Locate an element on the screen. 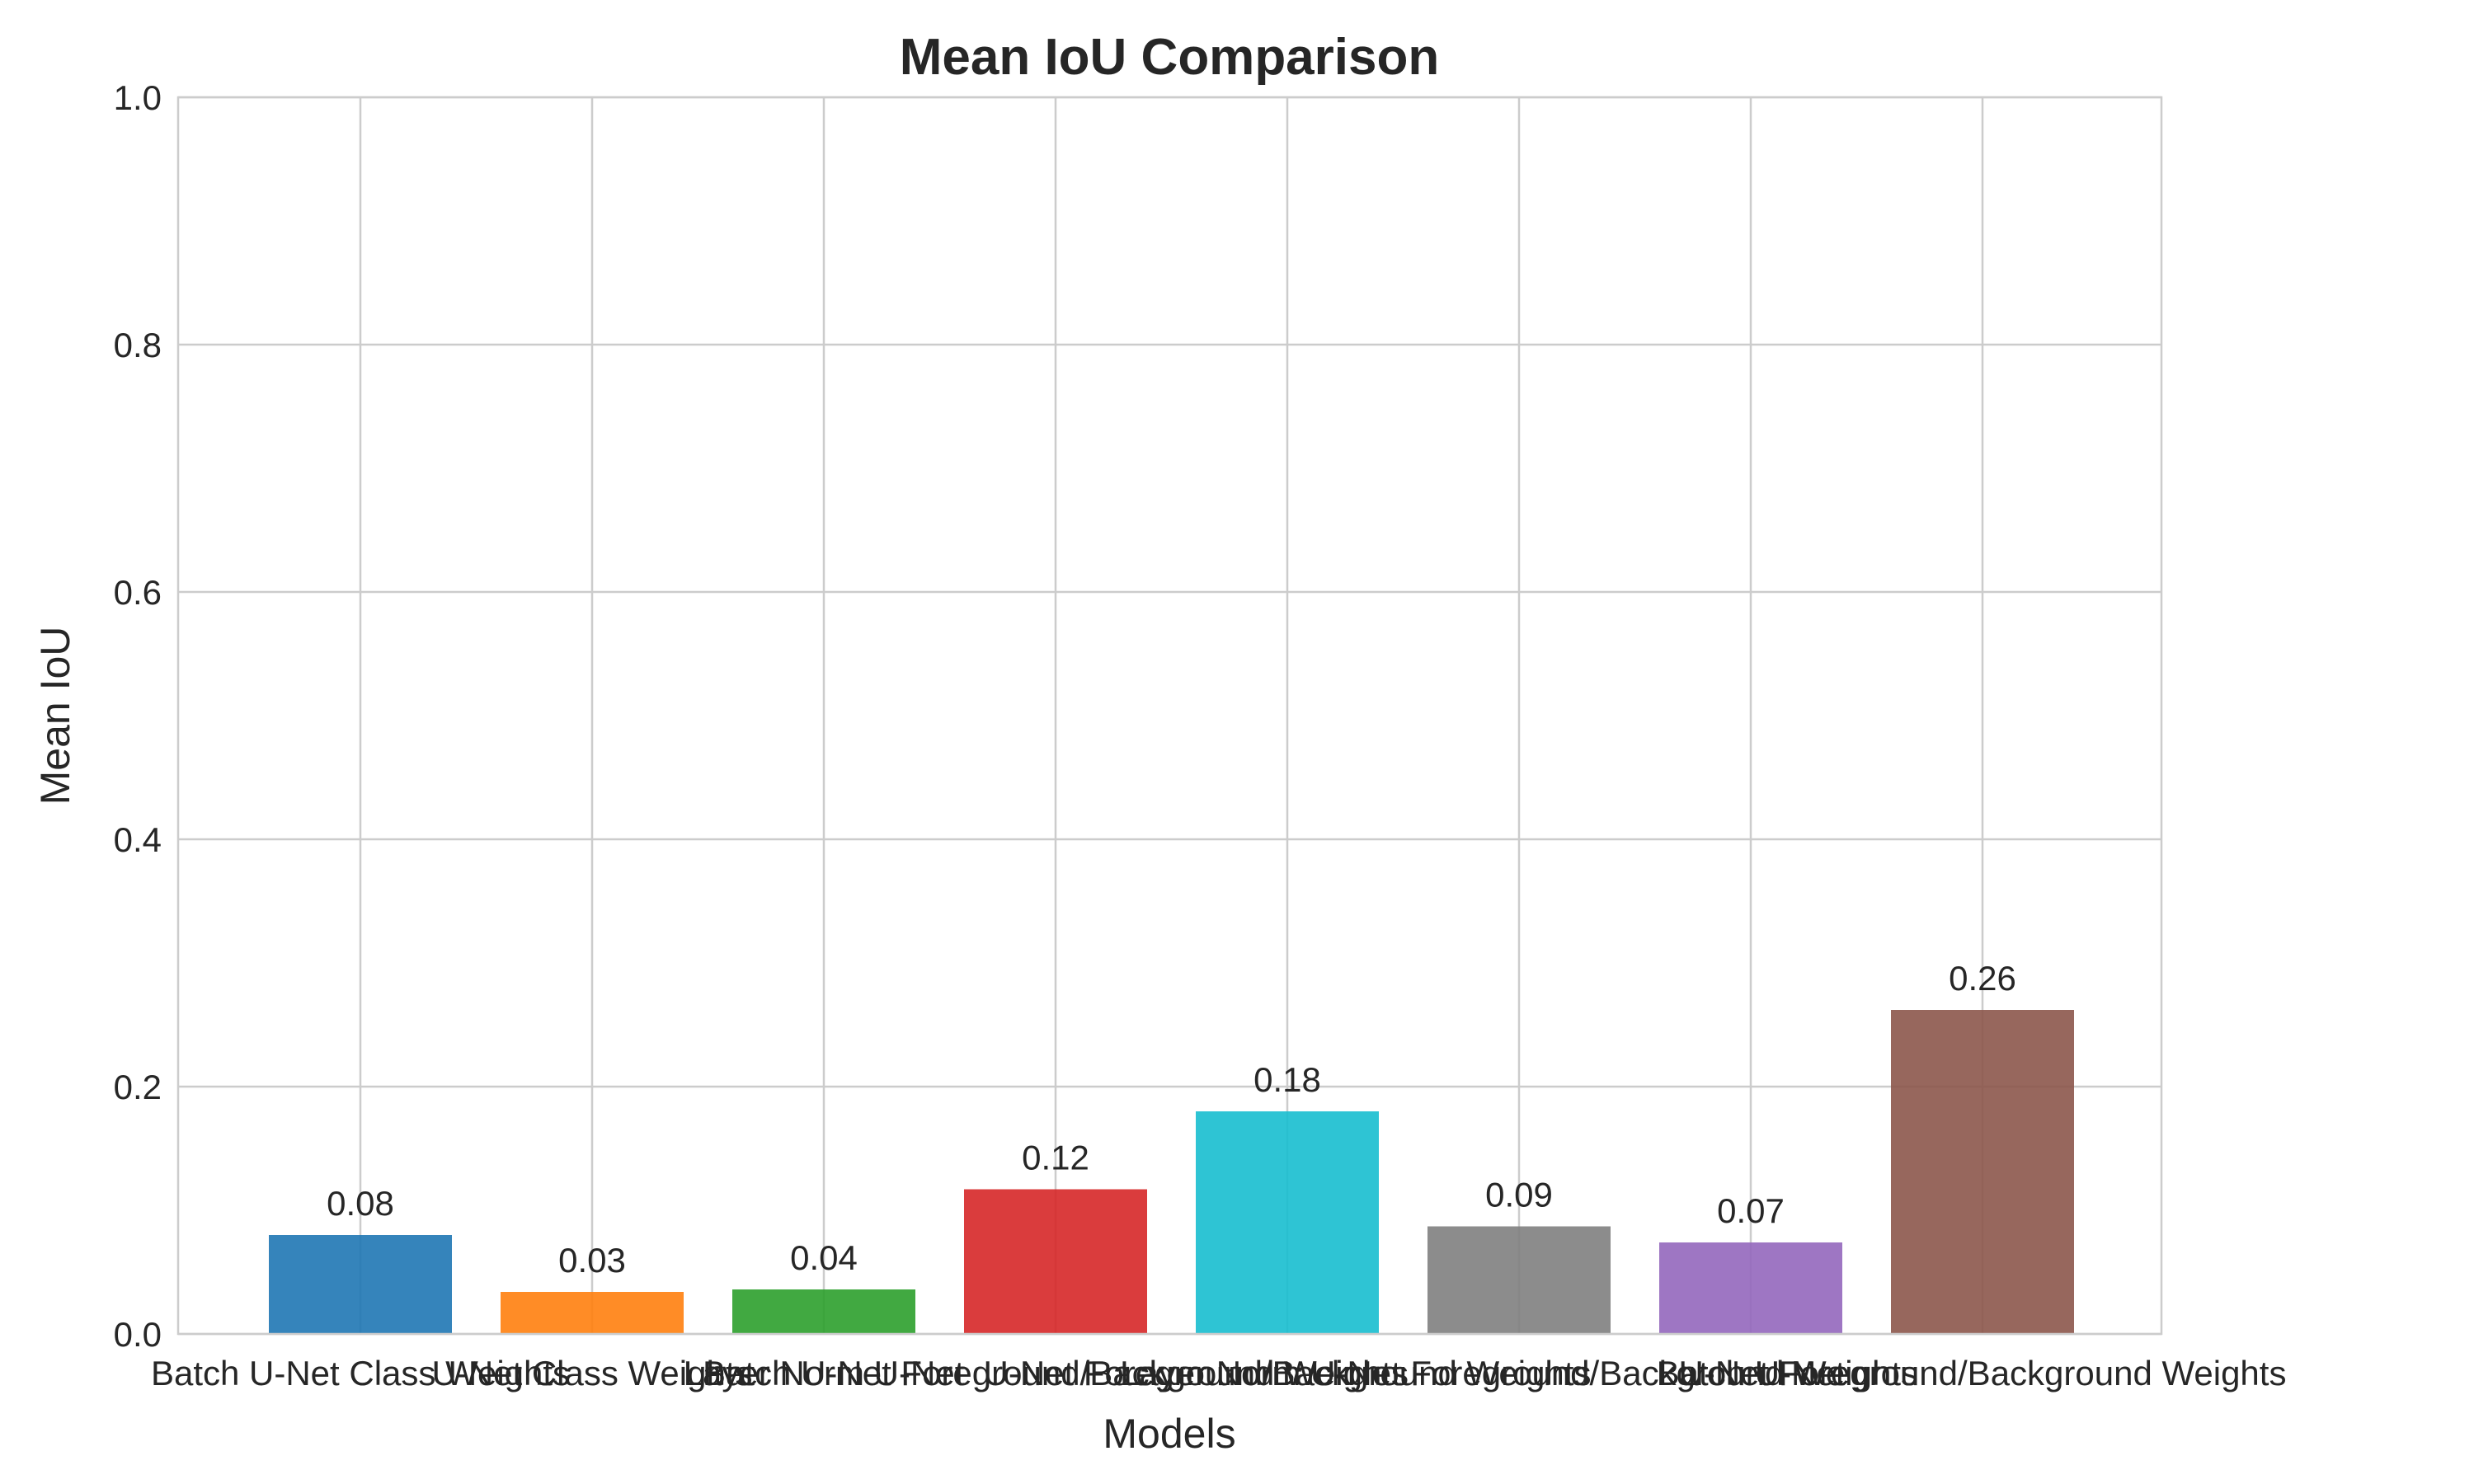 Image resolution: width=2474 pixels, height=1484 pixels. bar-value-label: 0.07 is located at coordinates (1751, 1210).